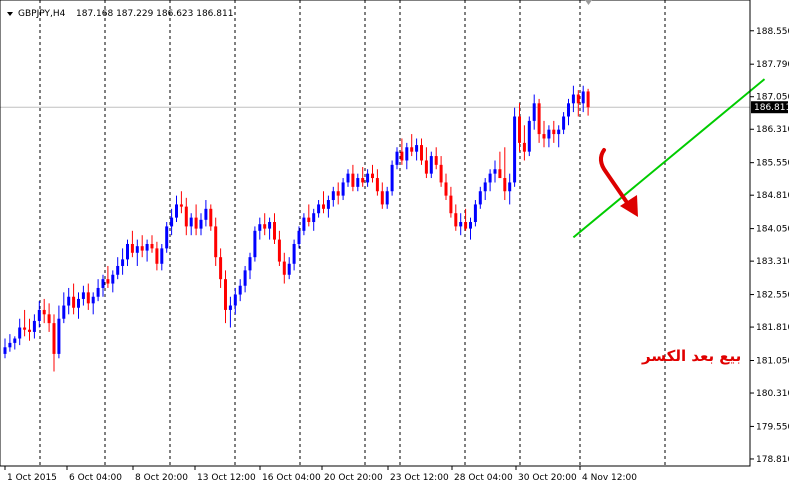 This screenshot has width=789, height=484. I want to click on y-tick-label: 183.310, so click(772, 262).